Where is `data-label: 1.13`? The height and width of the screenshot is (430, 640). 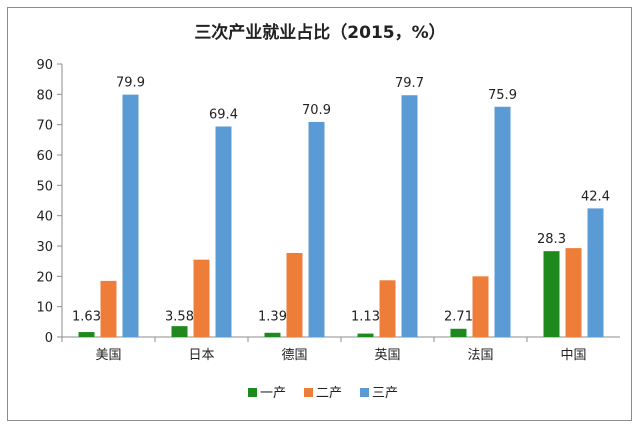 data-label: 1.13 is located at coordinates (365, 316).